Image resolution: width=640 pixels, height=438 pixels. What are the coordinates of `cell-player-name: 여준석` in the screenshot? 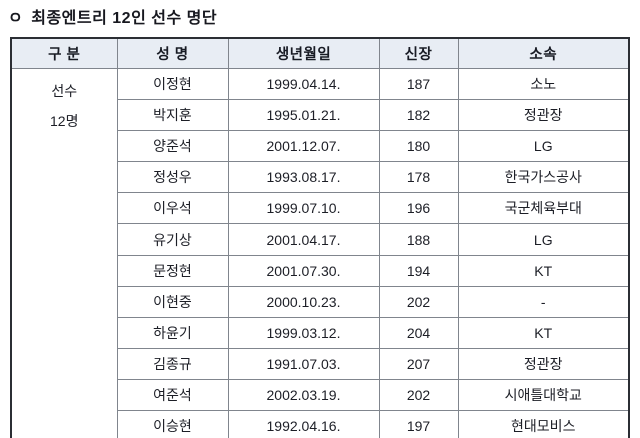 It's located at (172, 395).